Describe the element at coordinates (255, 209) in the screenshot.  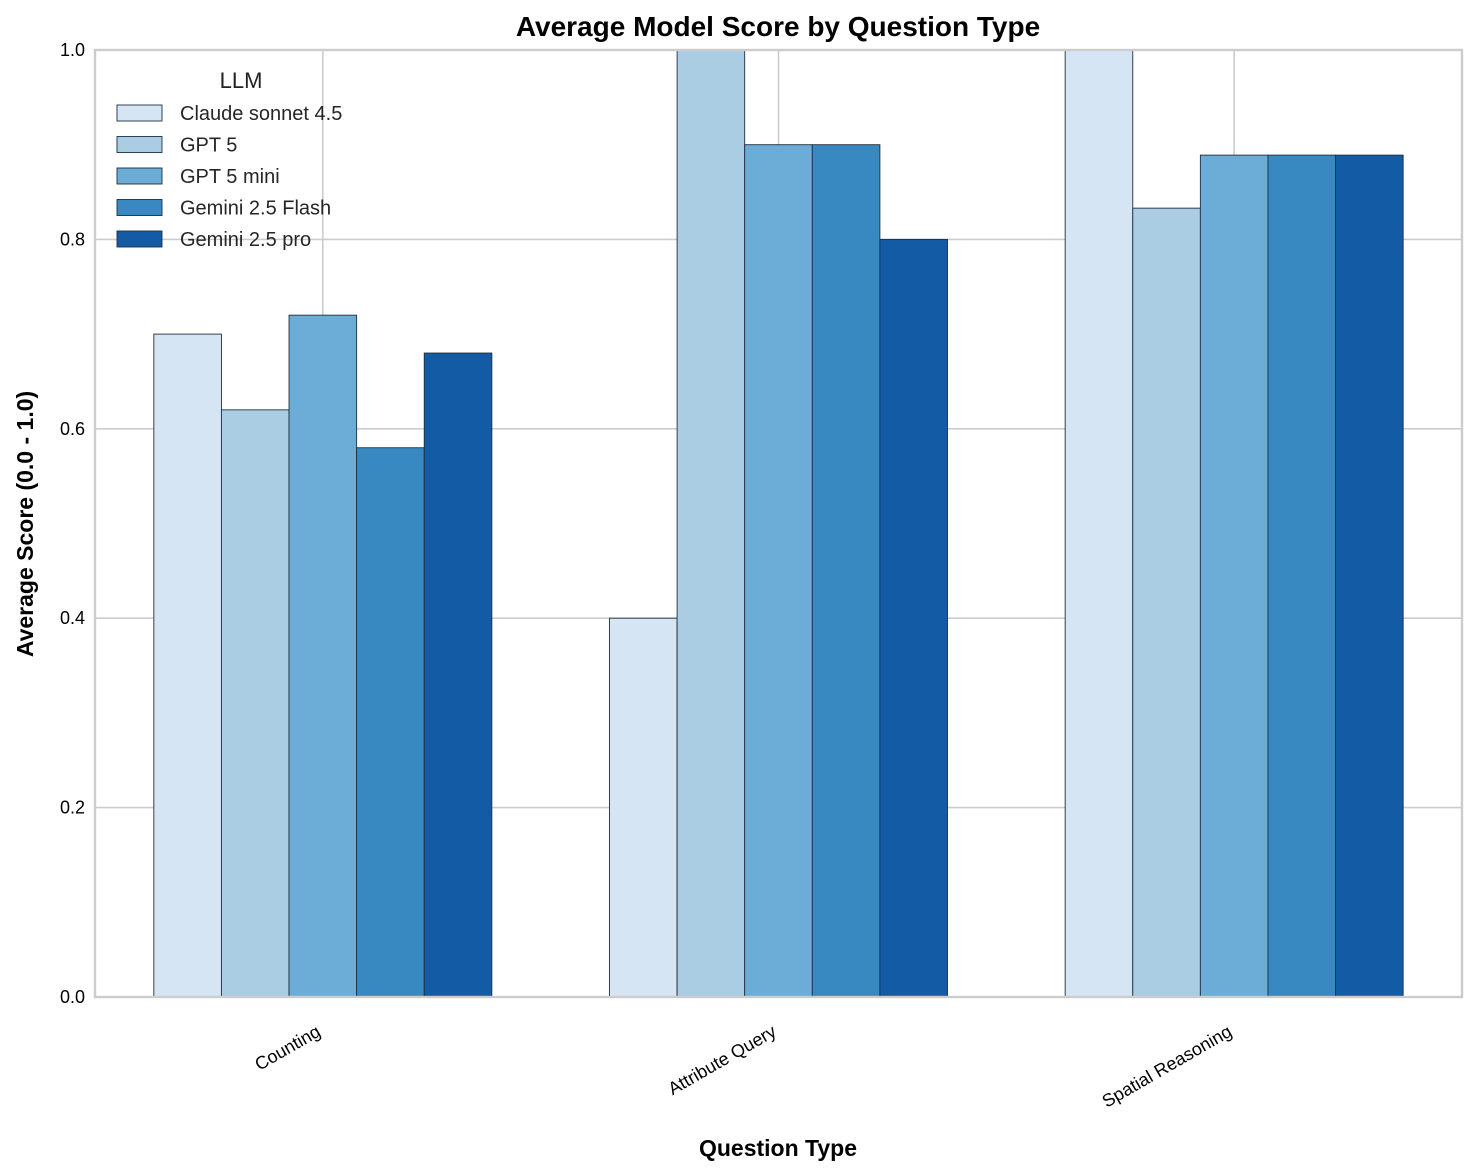
I see `legend-entry-label: Gemini 2.5 Flash` at that location.